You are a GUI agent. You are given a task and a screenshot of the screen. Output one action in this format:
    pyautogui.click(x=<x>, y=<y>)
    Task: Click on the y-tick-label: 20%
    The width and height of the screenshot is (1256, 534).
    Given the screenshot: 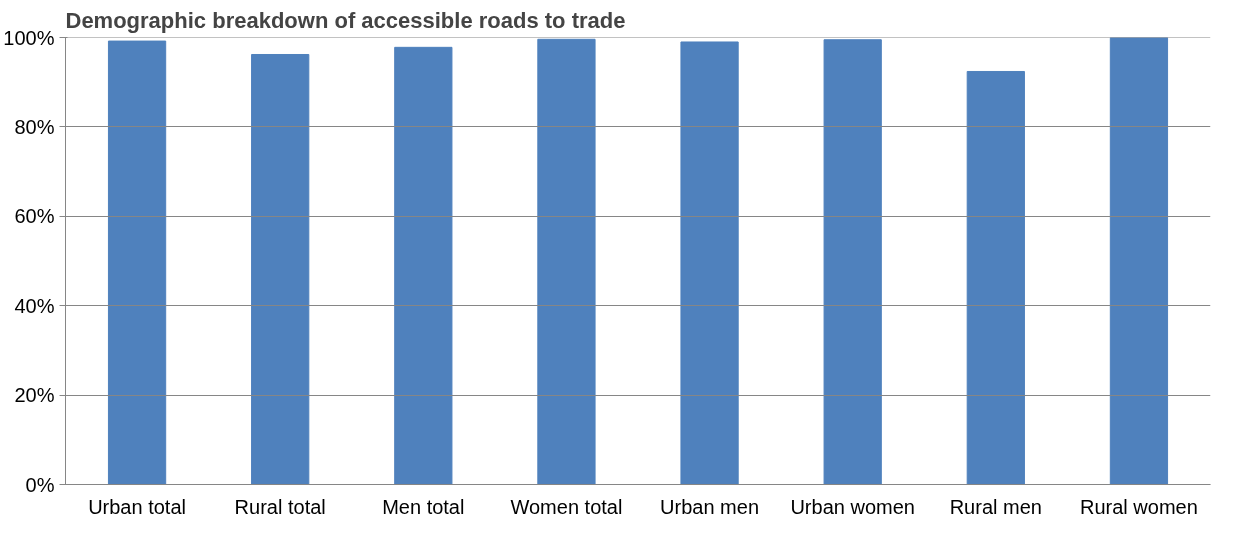 What is the action you would take?
    pyautogui.click(x=34, y=395)
    